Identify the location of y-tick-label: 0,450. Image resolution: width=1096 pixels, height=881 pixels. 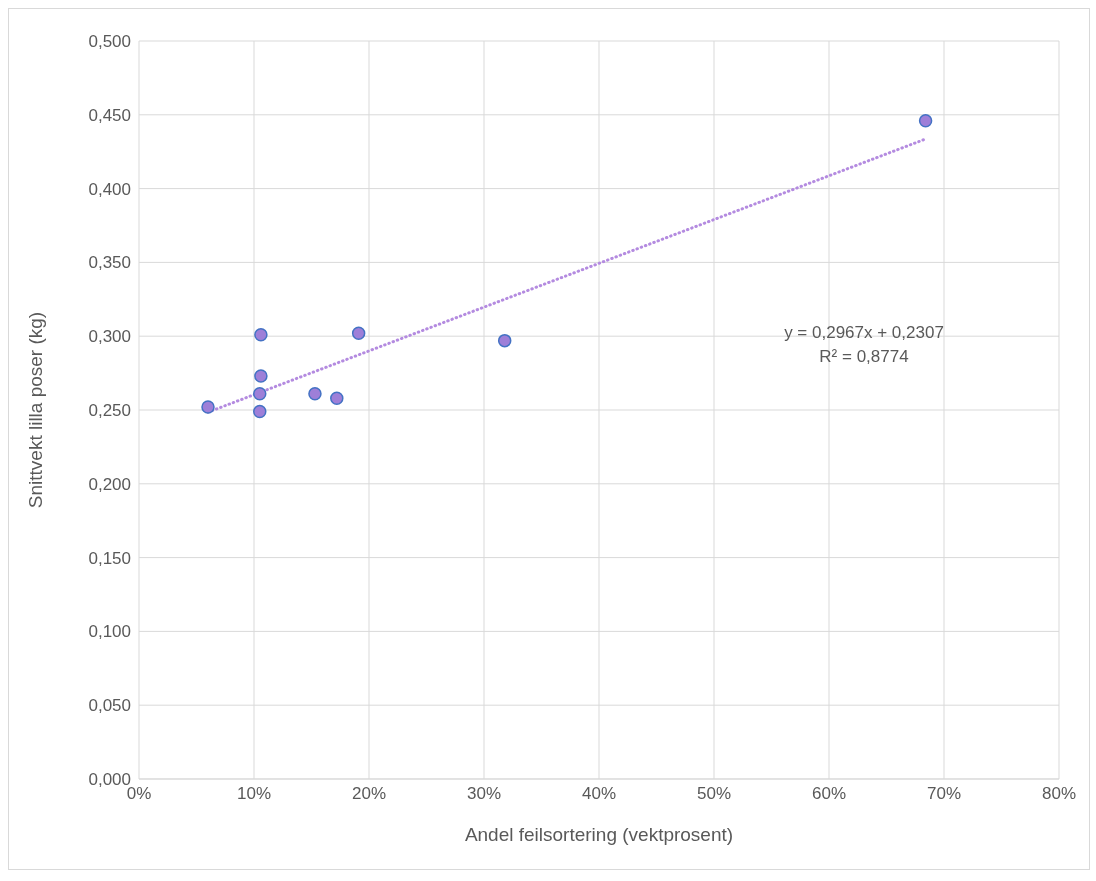
(109, 115).